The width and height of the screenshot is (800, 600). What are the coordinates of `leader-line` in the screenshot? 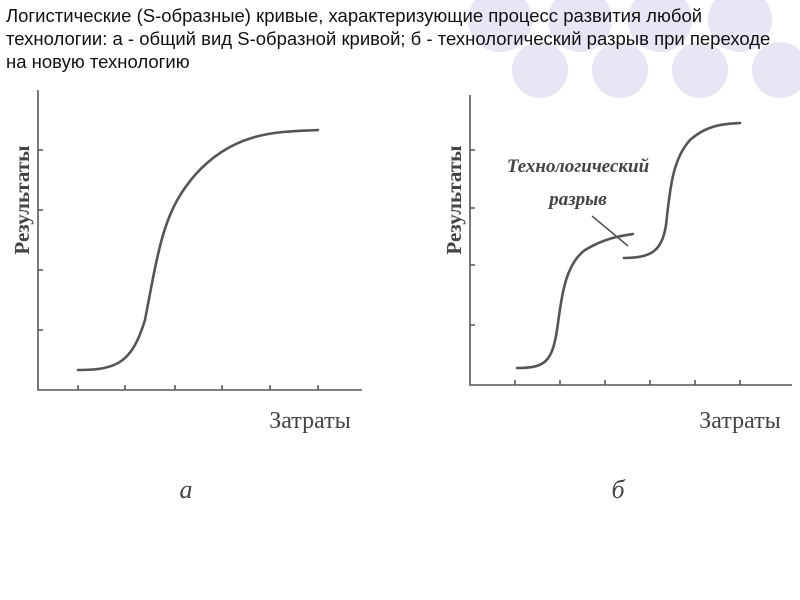 It's located at (610, 231).